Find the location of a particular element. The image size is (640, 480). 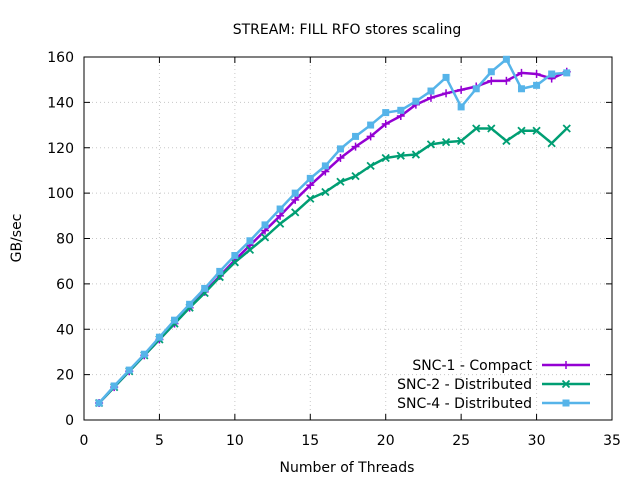

x-axis-label: Number of Threads is located at coordinates (347, 468).